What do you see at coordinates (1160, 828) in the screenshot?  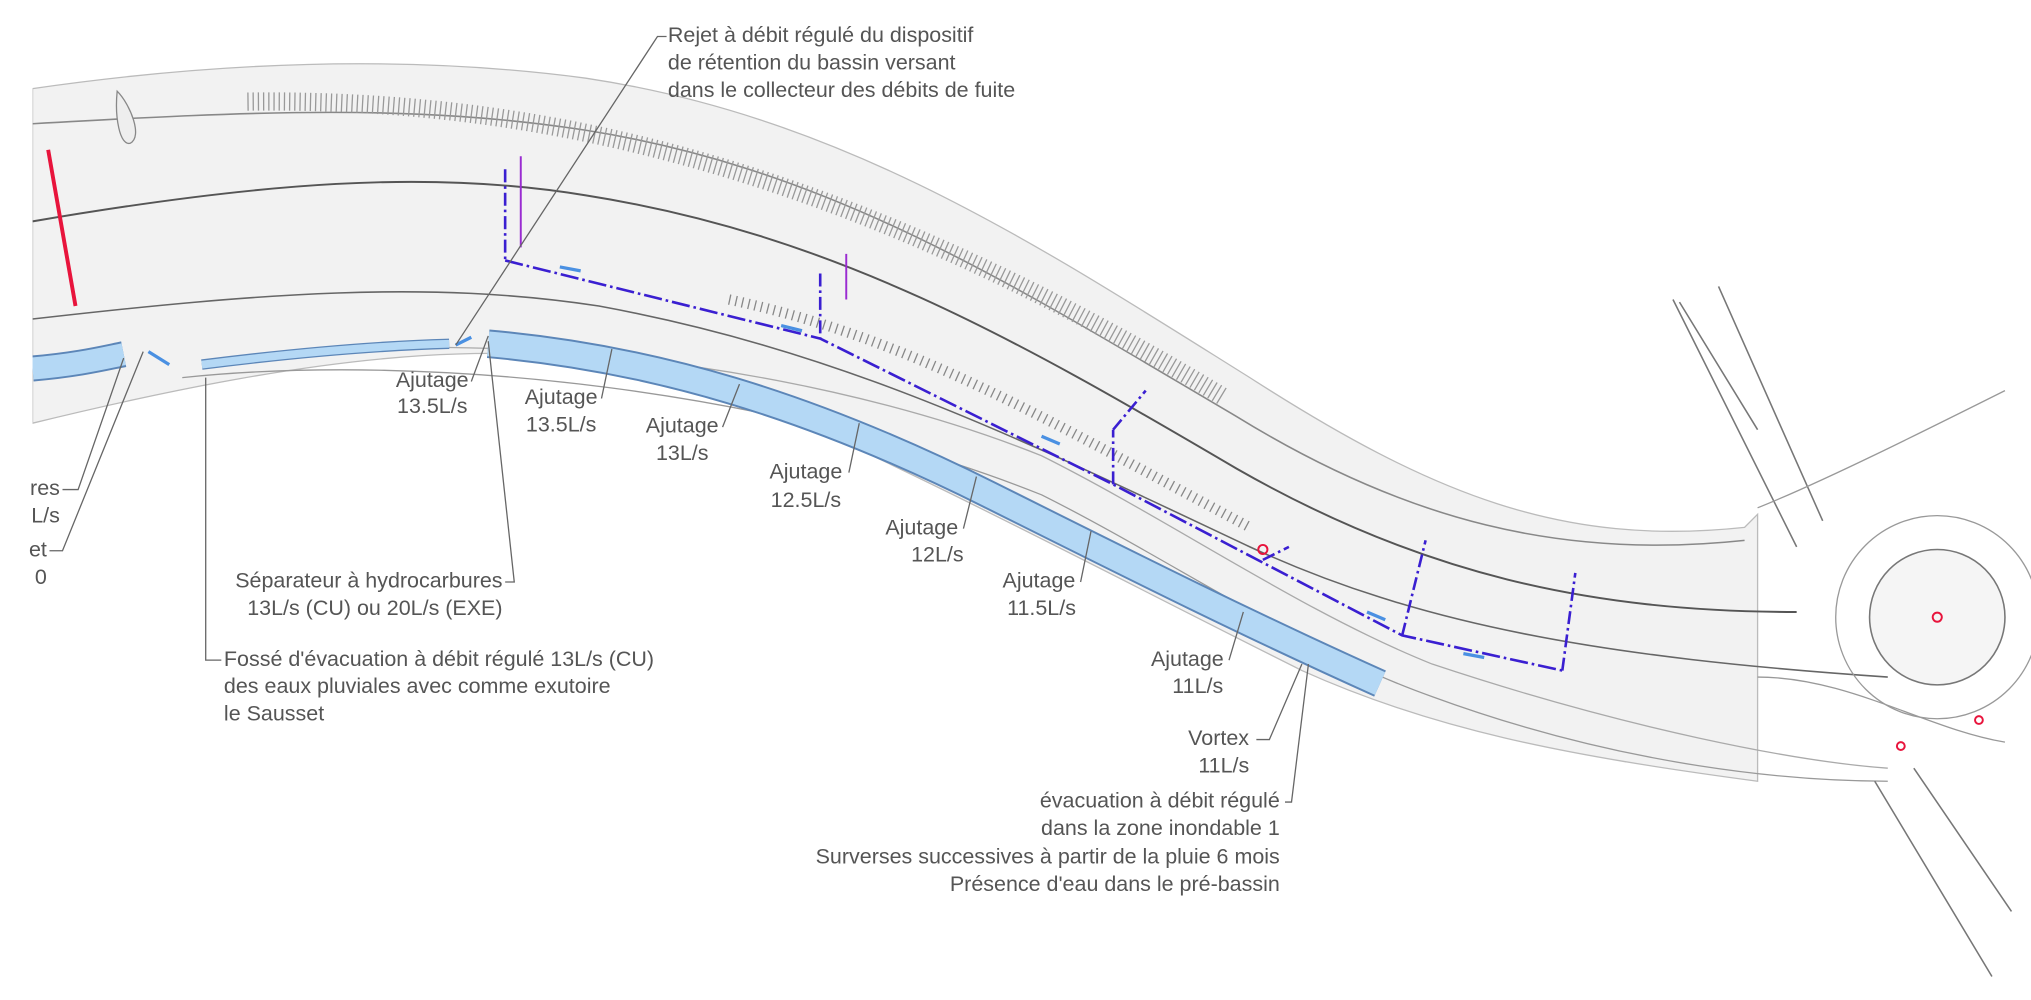 I see `annotation-text: dans la zone inondable 1` at bounding box center [1160, 828].